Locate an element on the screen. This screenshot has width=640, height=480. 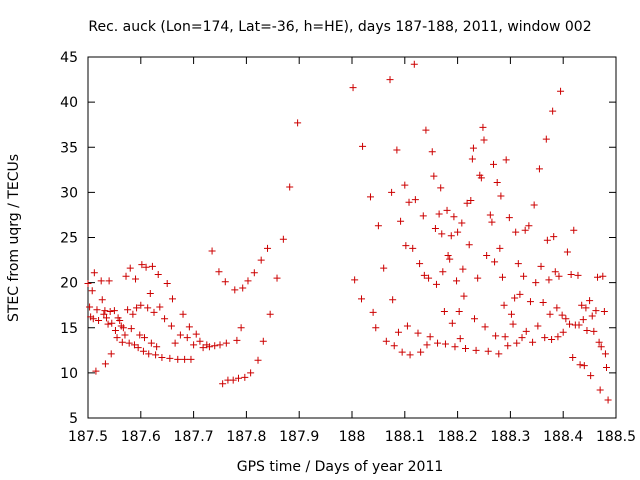
y-axis-label: STEC from uqrg / TECUs is located at coordinates (14, 238).